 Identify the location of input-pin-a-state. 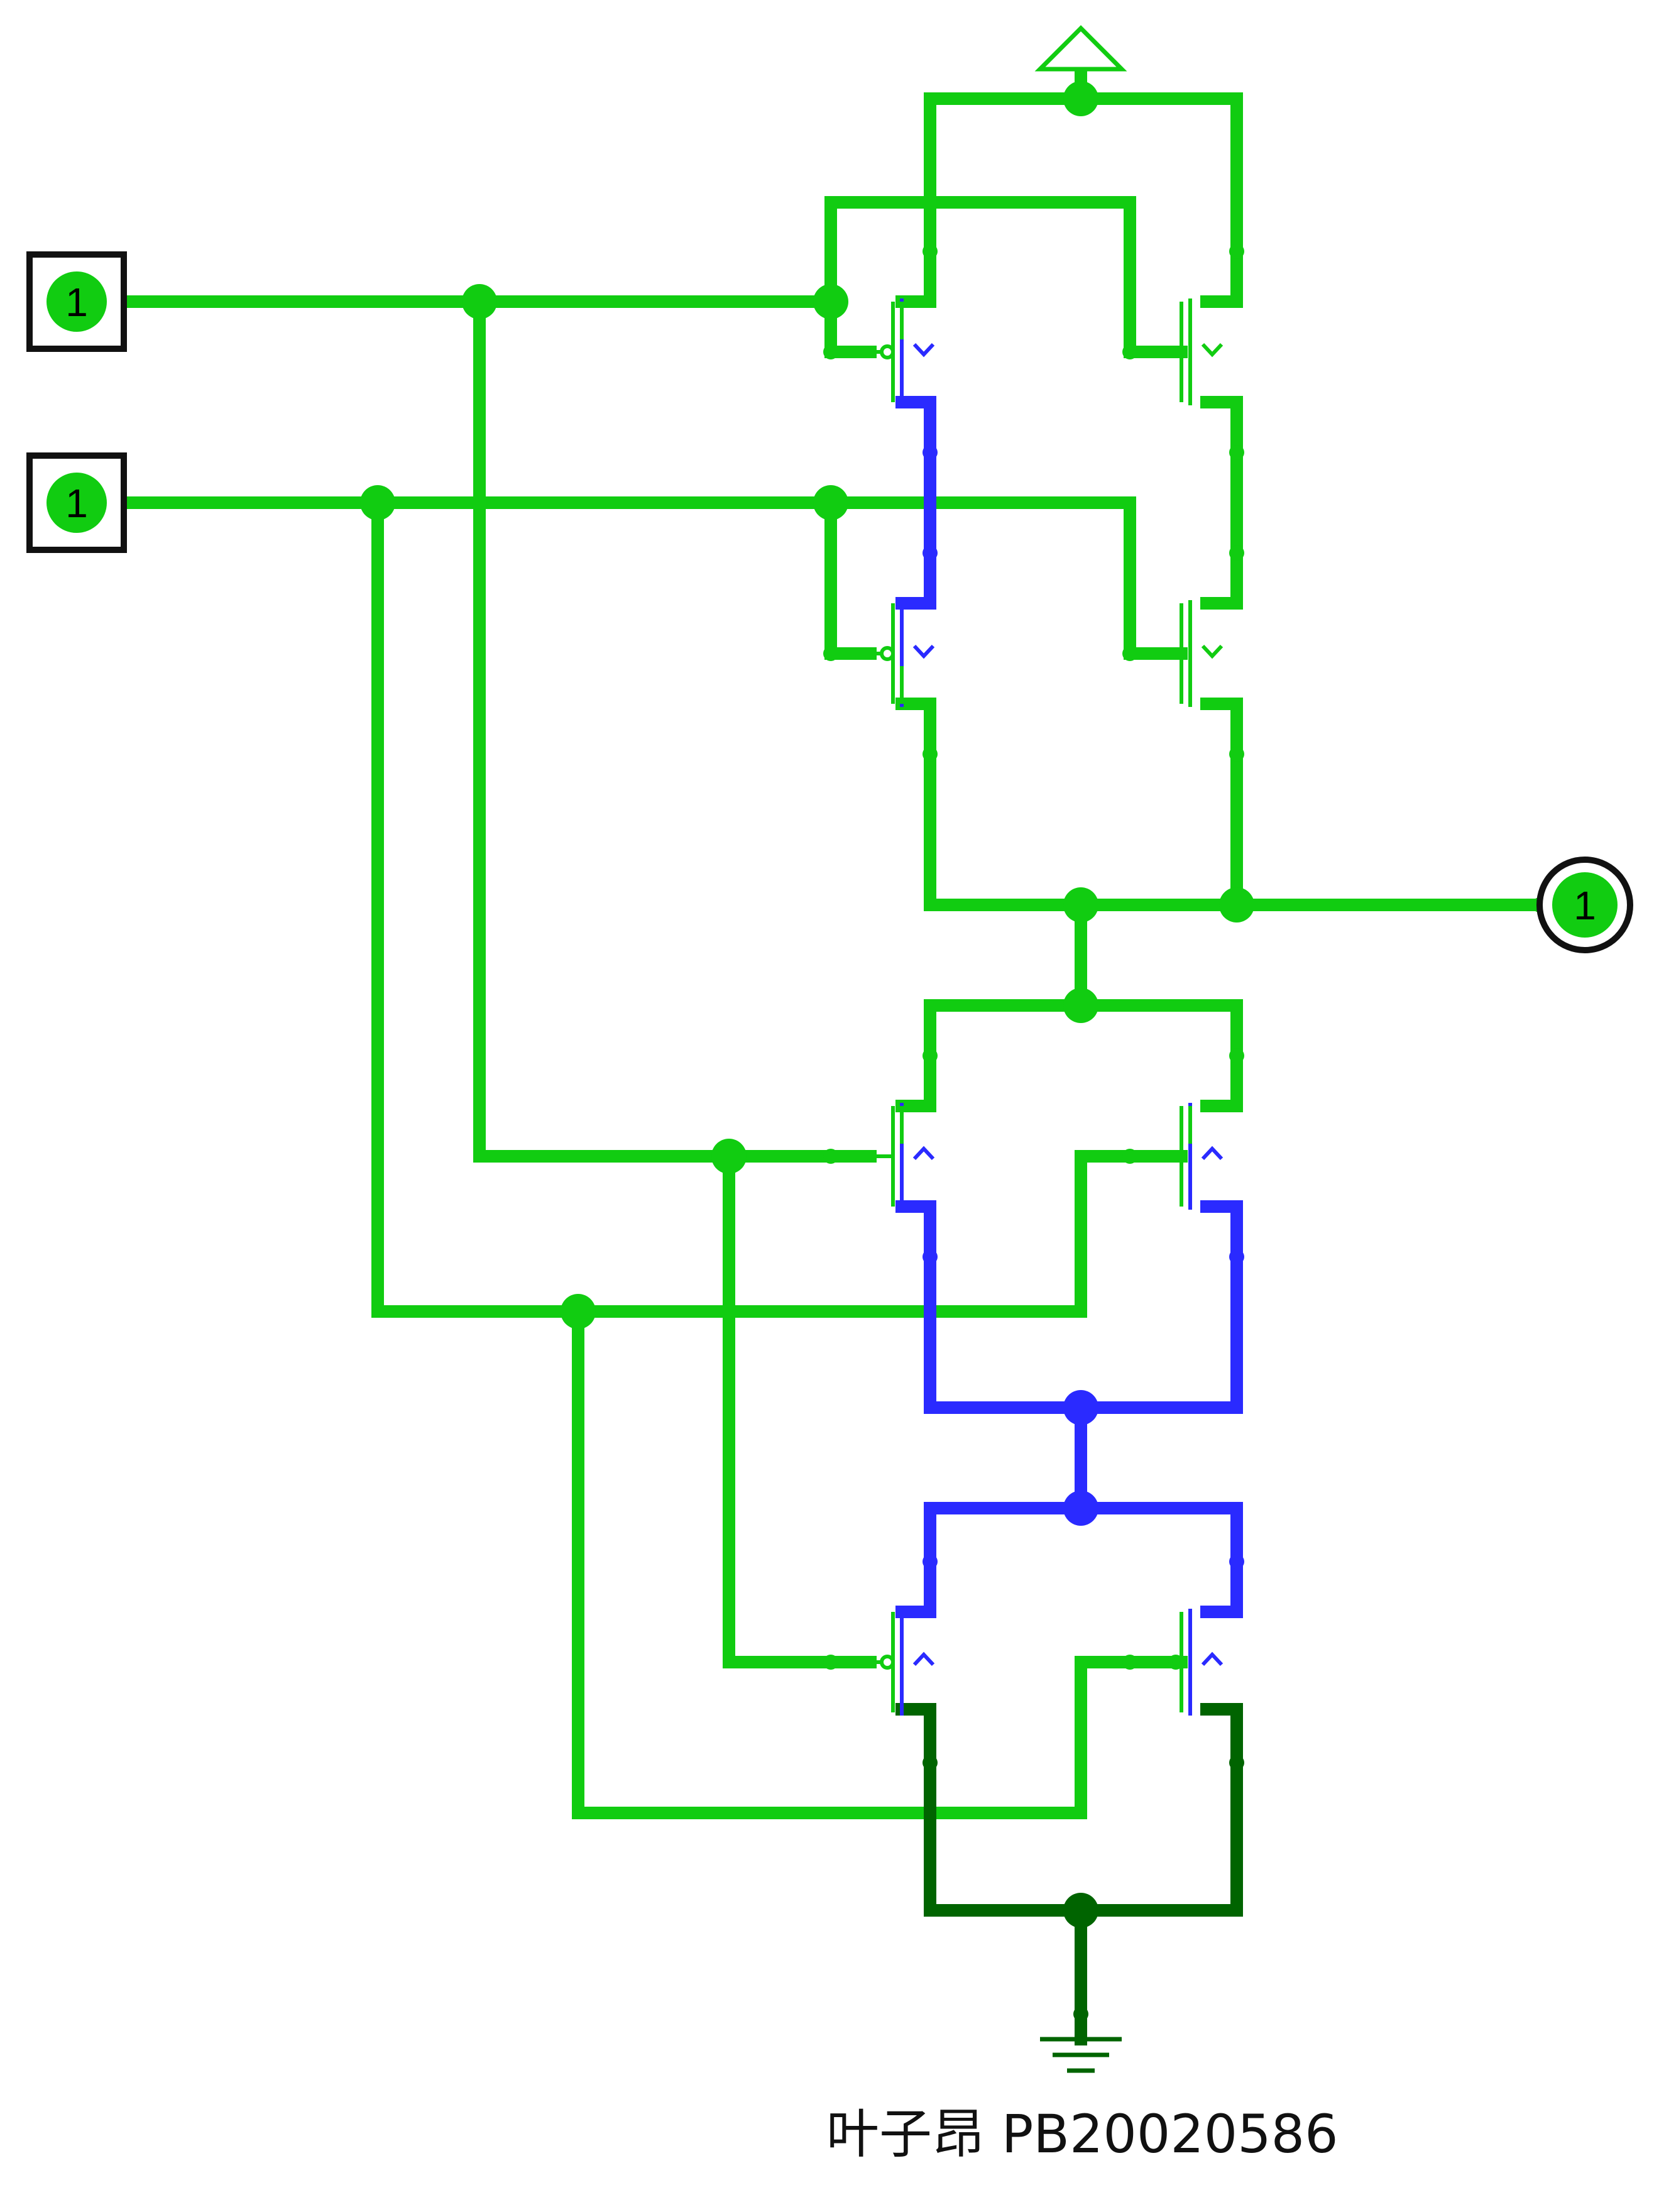
(77, 301).